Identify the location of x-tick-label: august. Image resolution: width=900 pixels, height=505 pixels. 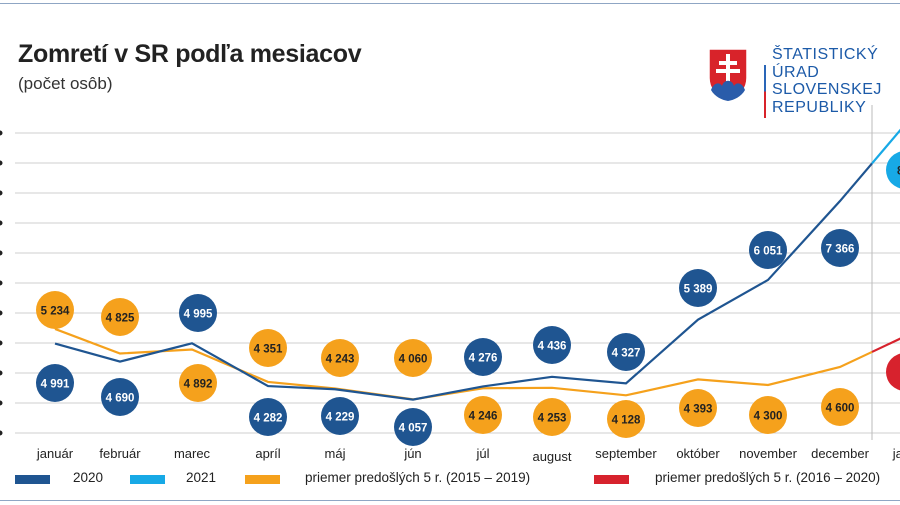
(551, 456).